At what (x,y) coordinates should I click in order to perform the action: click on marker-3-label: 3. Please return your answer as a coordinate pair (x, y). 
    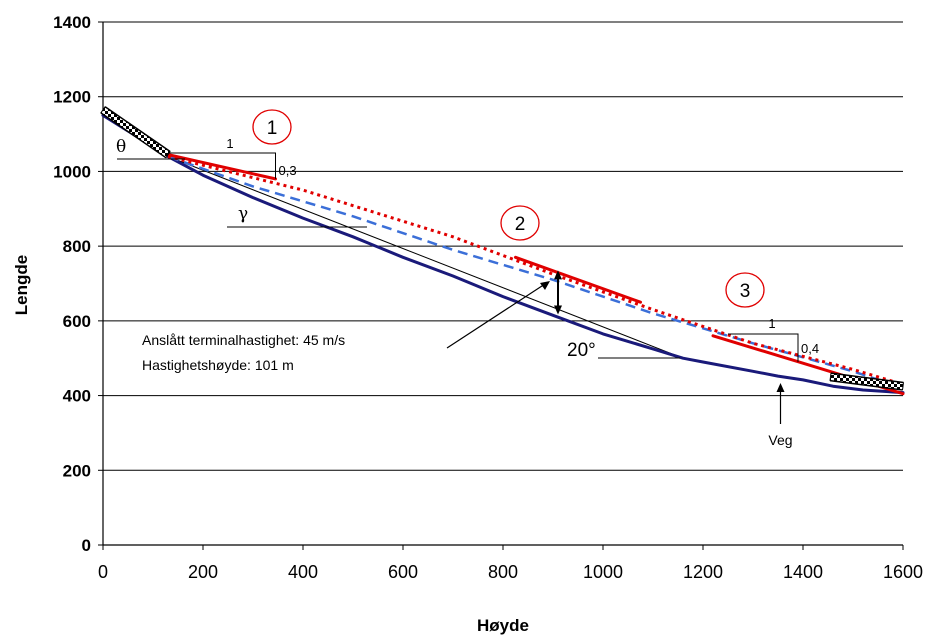
    Looking at the image, I should click on (745, 291).